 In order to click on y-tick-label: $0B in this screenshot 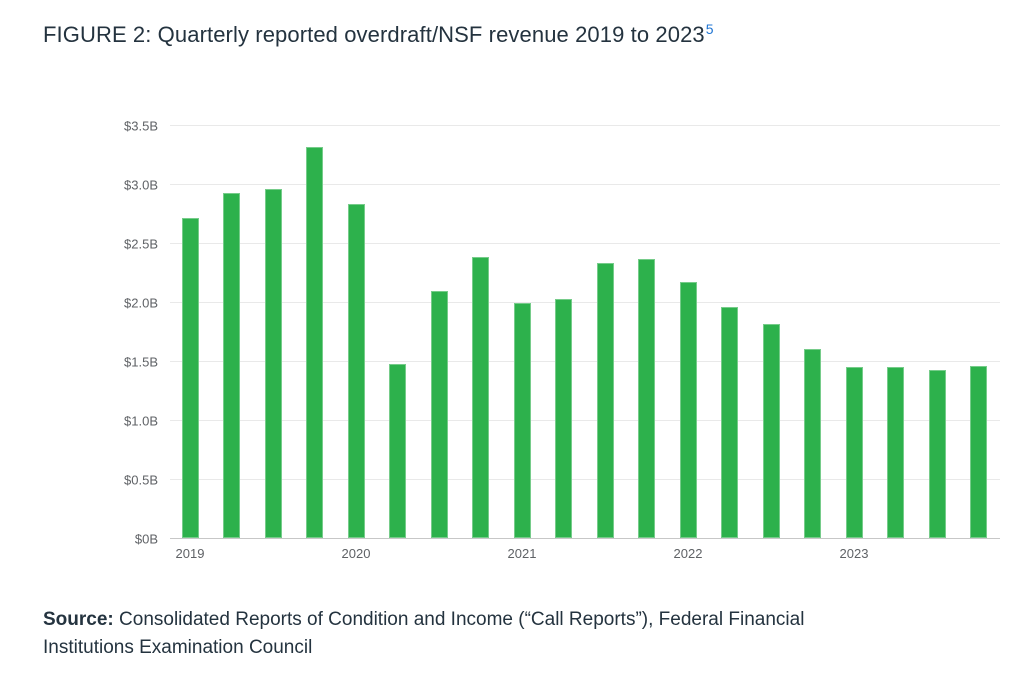, I will do `click(146, 539)`.